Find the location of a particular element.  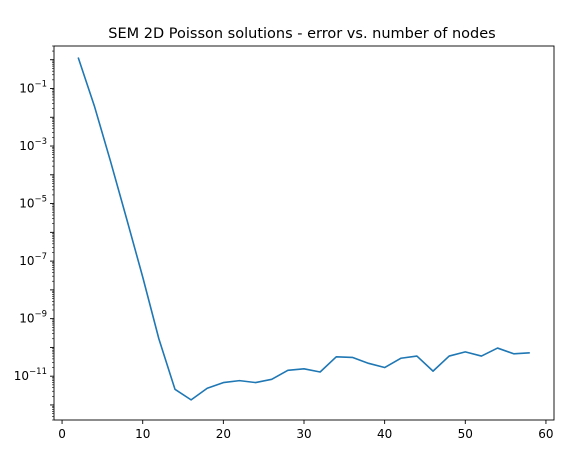

y-tick-label: 10⁻⁷ is located at coordinates (33, 260).